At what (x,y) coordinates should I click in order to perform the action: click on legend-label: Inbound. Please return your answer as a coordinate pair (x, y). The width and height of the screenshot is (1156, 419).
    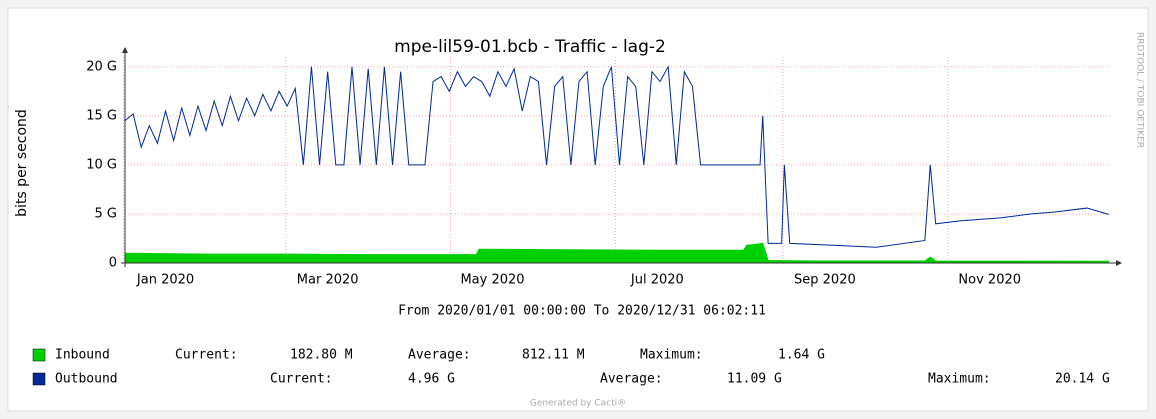
    Looking at the image, I should click on (82, 355).